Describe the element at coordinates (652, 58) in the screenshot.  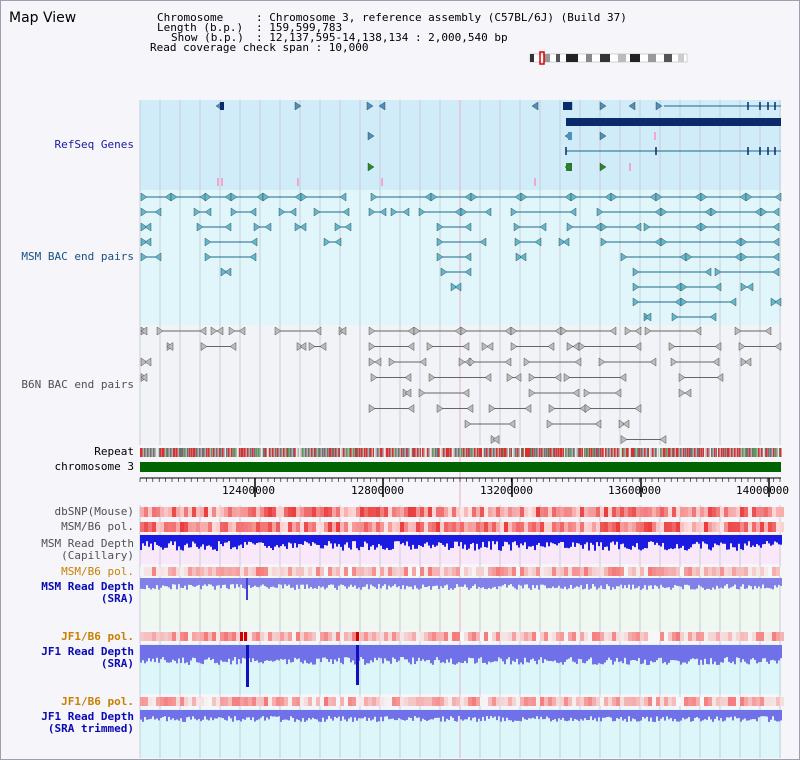
I see `ideogram-band` at that location.